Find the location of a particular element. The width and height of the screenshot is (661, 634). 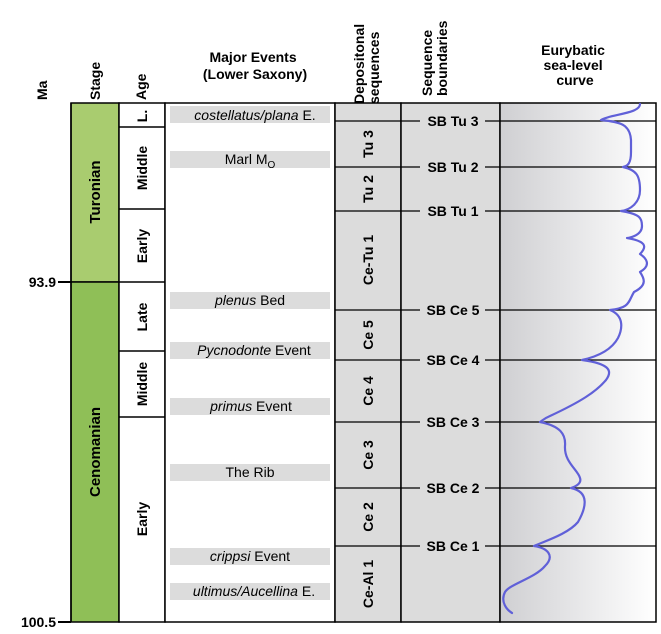

seq-ce3: Ce 3 is located at coordinates (368, 455).